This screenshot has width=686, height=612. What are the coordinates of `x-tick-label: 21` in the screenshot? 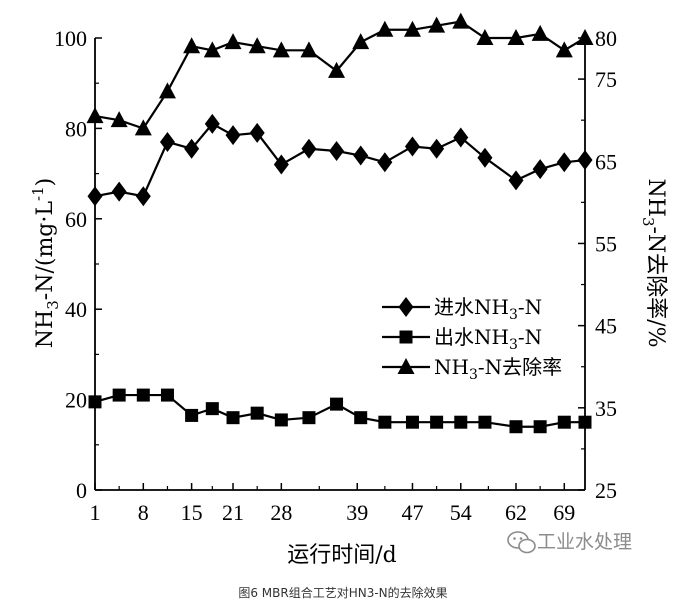 It's located at (233, 512).